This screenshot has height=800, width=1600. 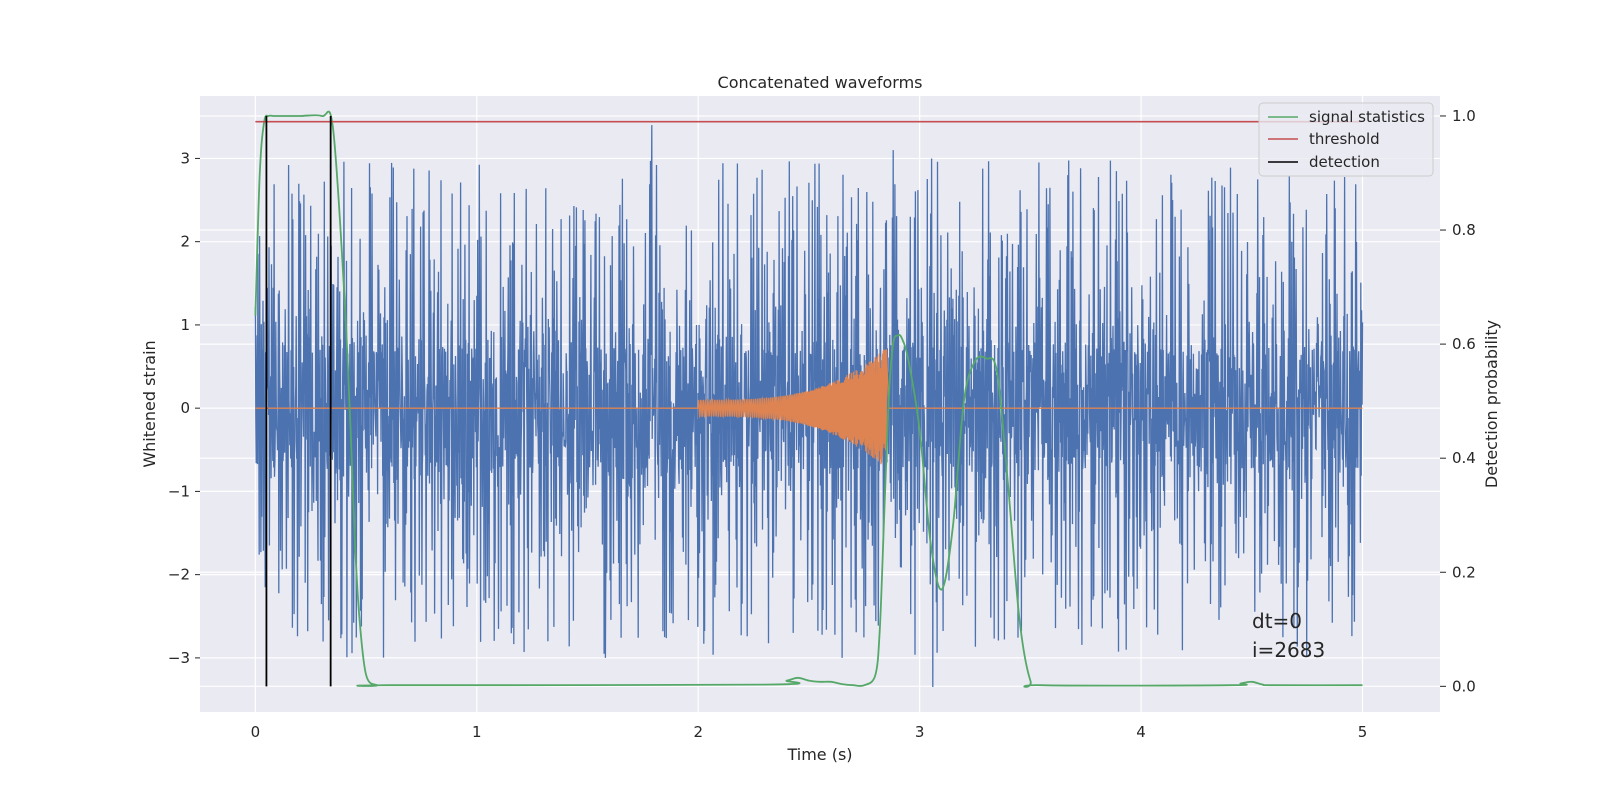 What do you see at coordinates (1277, 621) in the screenshot?
I see `annotation-dt: dt=0` at bounding box center [1277, 621].